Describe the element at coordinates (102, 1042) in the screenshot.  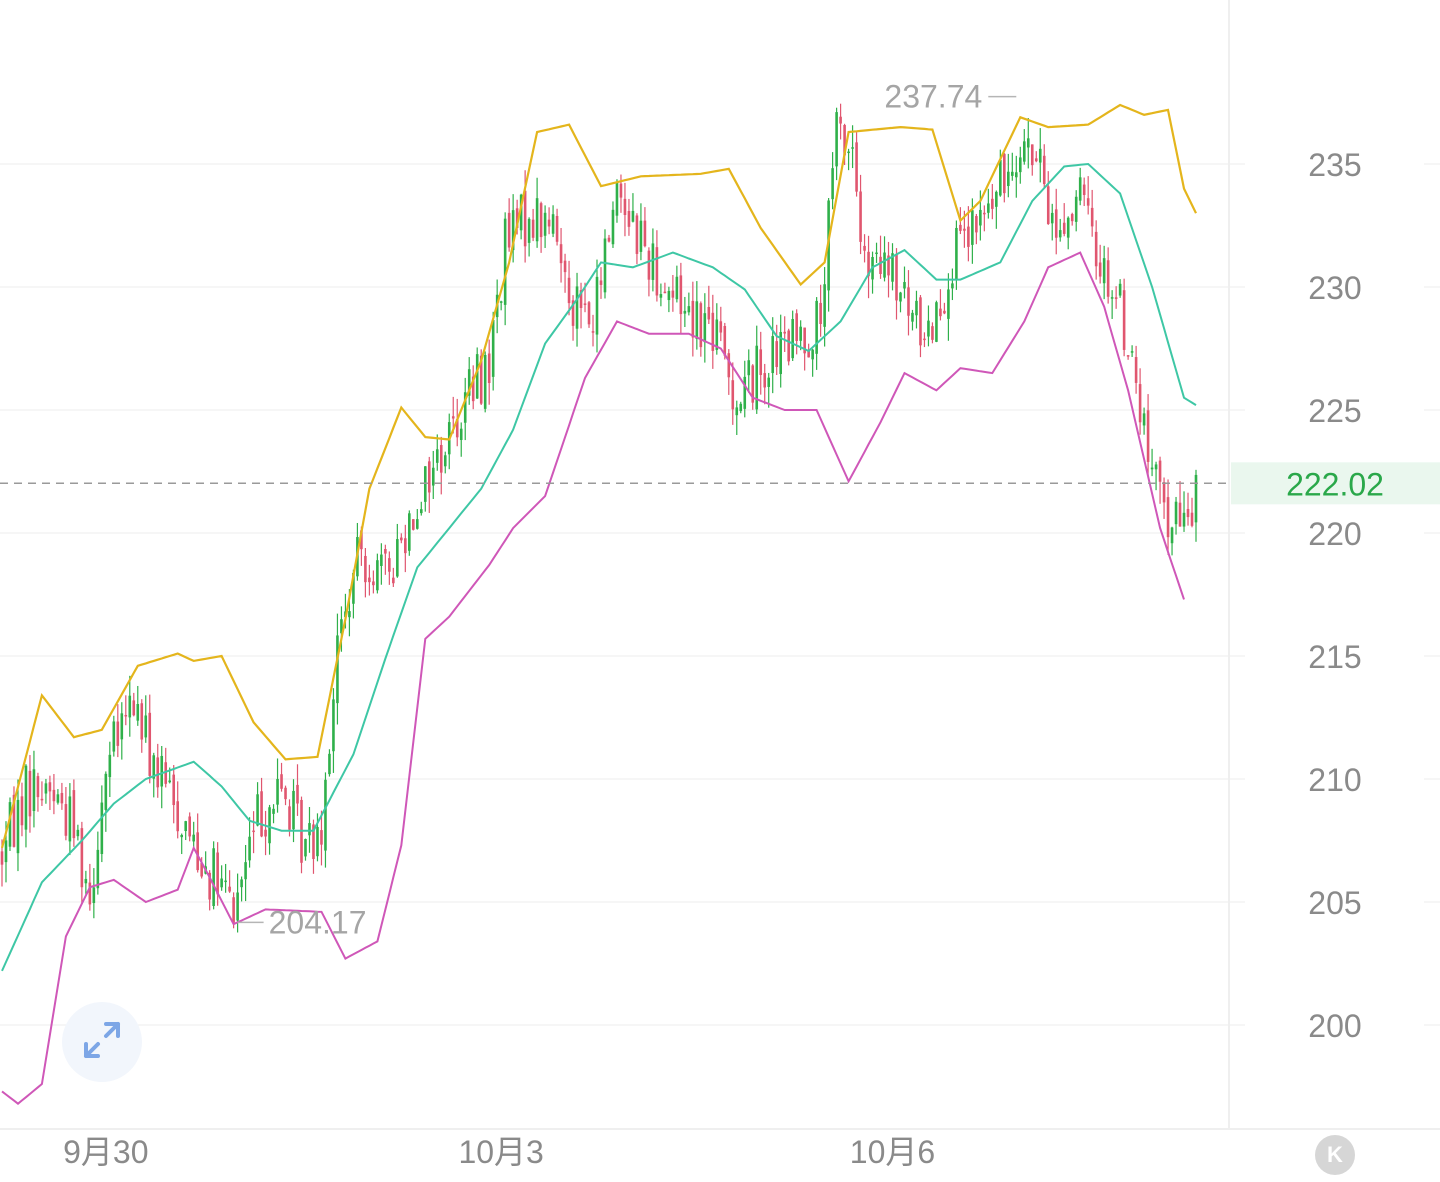
I see `expand-chart-button` at that location.